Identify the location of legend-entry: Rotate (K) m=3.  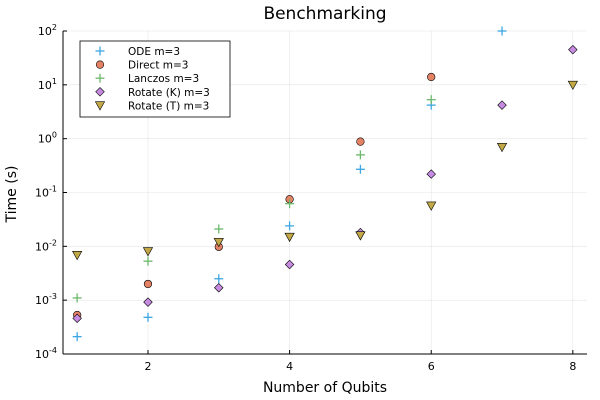
(152, 93).